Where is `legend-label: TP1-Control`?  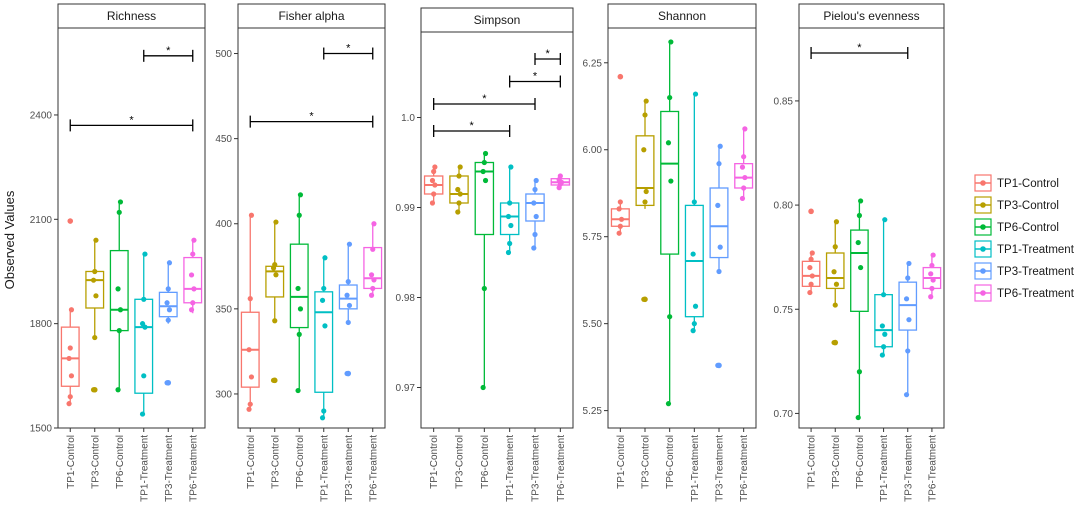 legend-label: TP1-Control is located at coordinates (1028, 184).